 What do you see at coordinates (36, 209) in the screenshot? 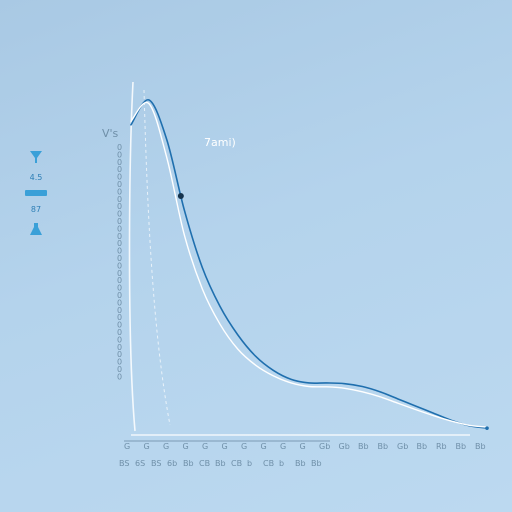
I see `side-widget-value-bottom: 87` at bounding box center [36, 209].